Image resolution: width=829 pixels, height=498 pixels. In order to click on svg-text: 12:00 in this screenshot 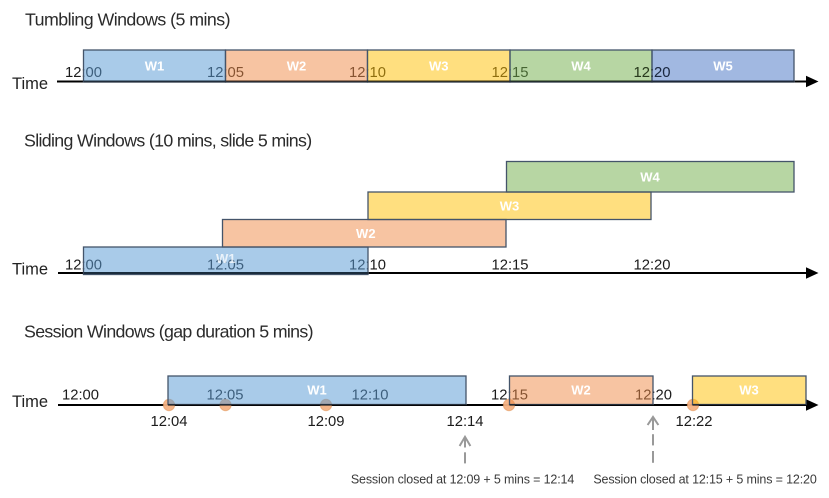, I will do `click(80, 396)`.